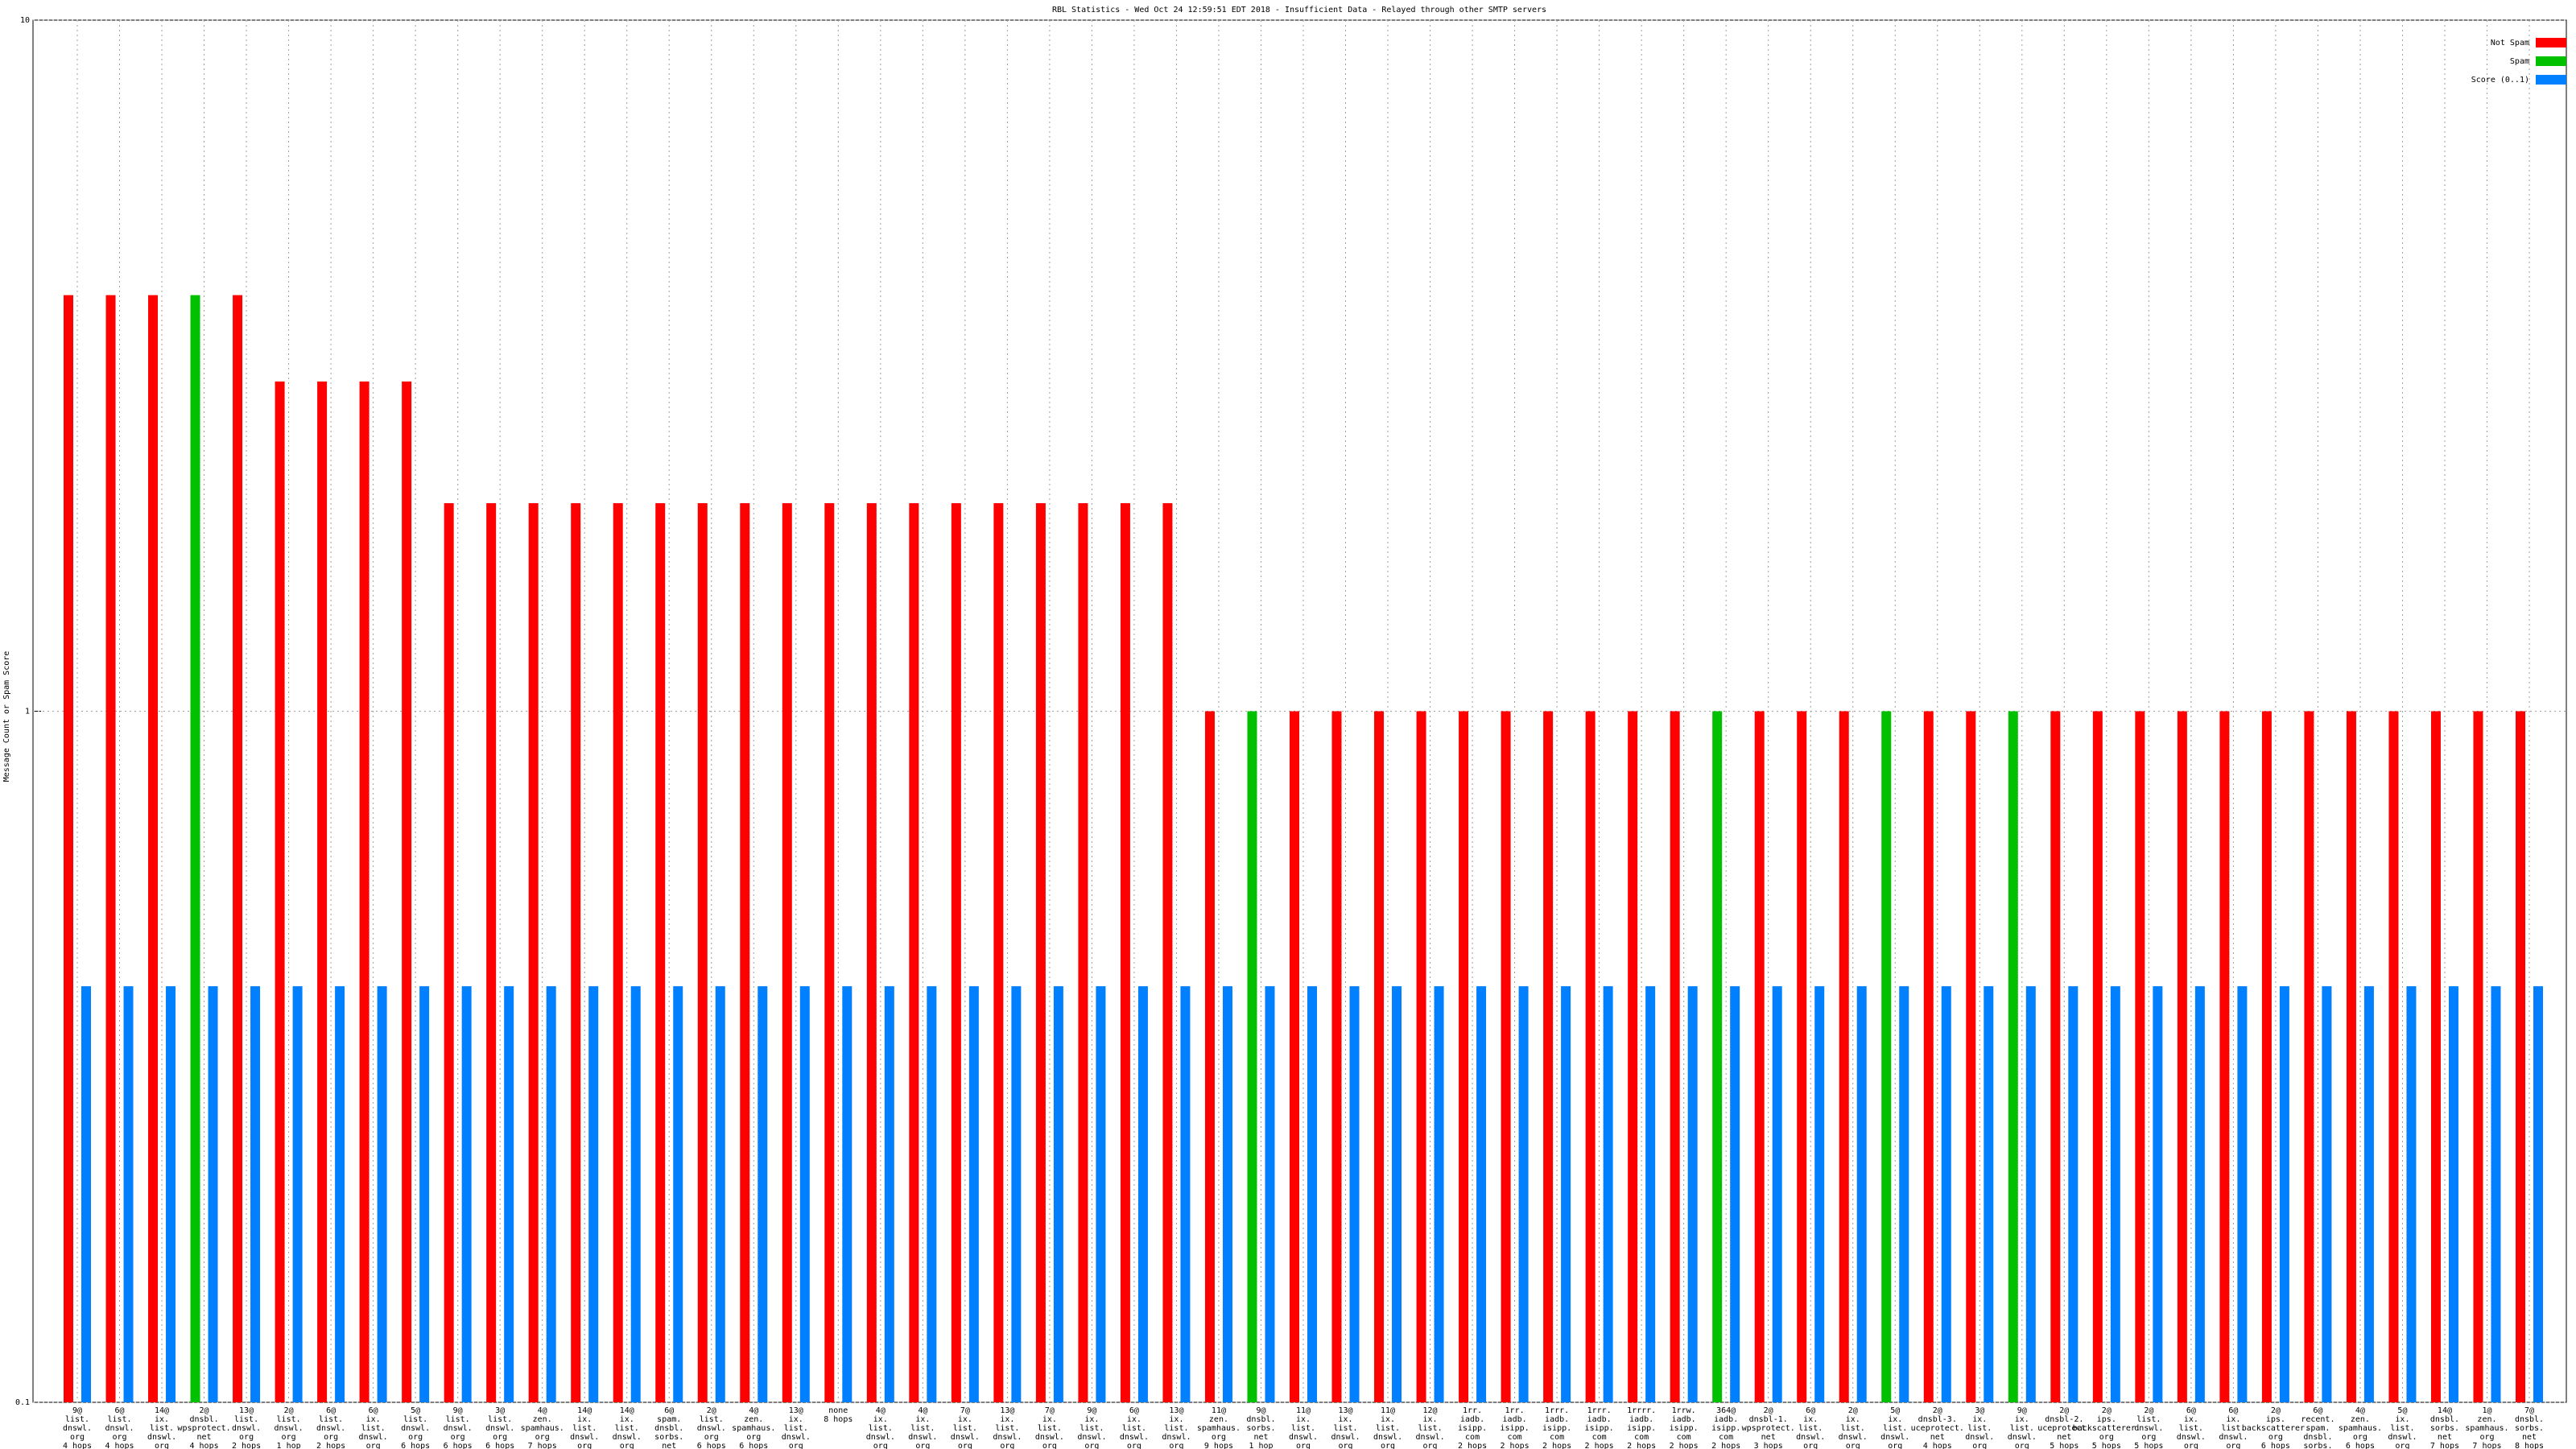  Describe the element at coordinates (923, 1410) in the screenshot. I see `x-tick-label: 4@` at that location.